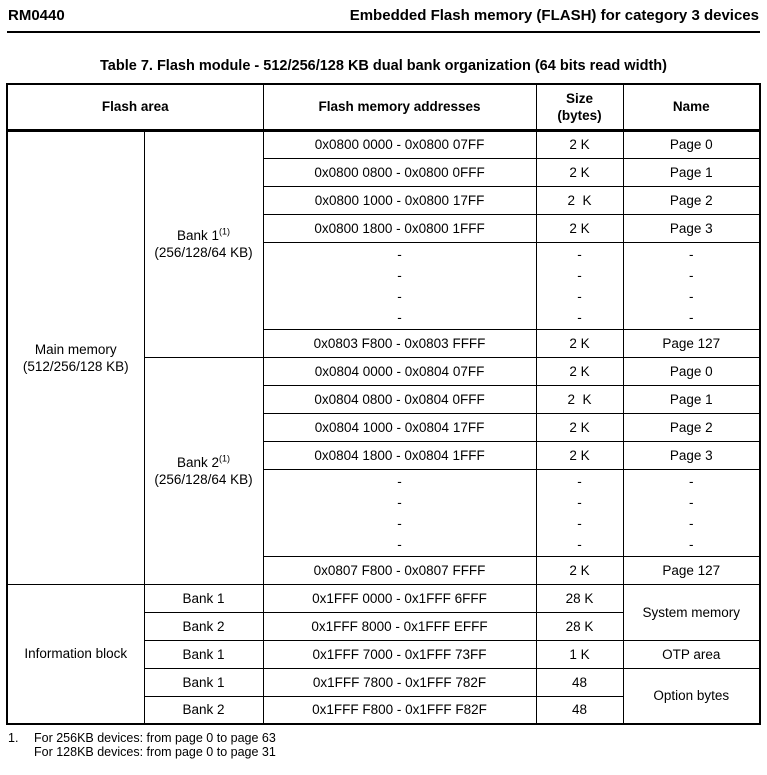 Image resolution: width=767 pixels, height=775 pixels. What do you see at coordinates (399, 399) in the screenshot?
I see `addr-cell: 0x0804 0800 - 0x0804 0FFF` at bounding box center [399, 399].